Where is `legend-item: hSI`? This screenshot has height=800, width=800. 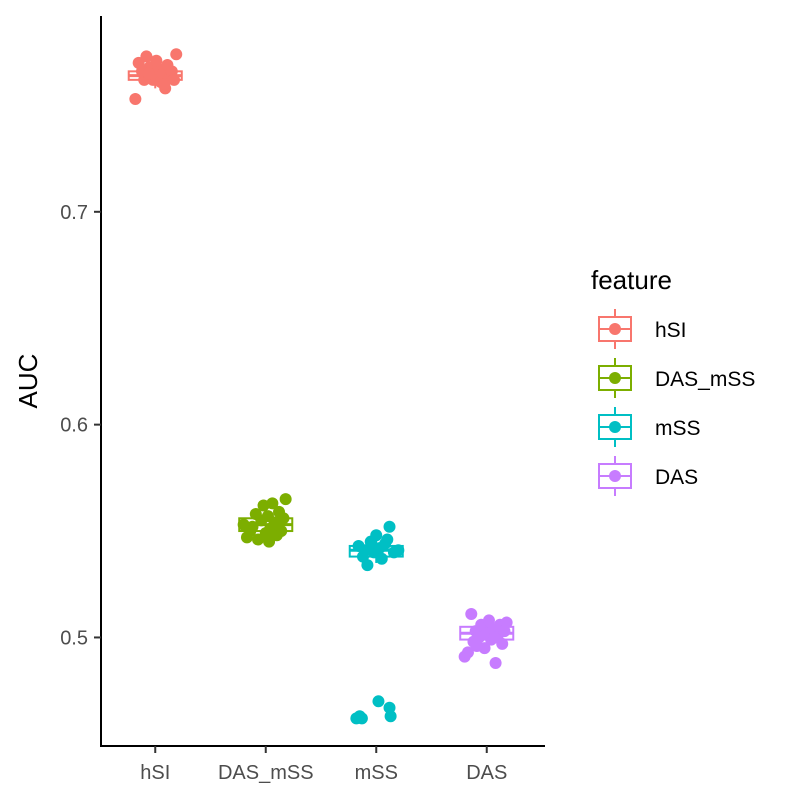
legend-item: hSI is located at coordinates (642, 329).